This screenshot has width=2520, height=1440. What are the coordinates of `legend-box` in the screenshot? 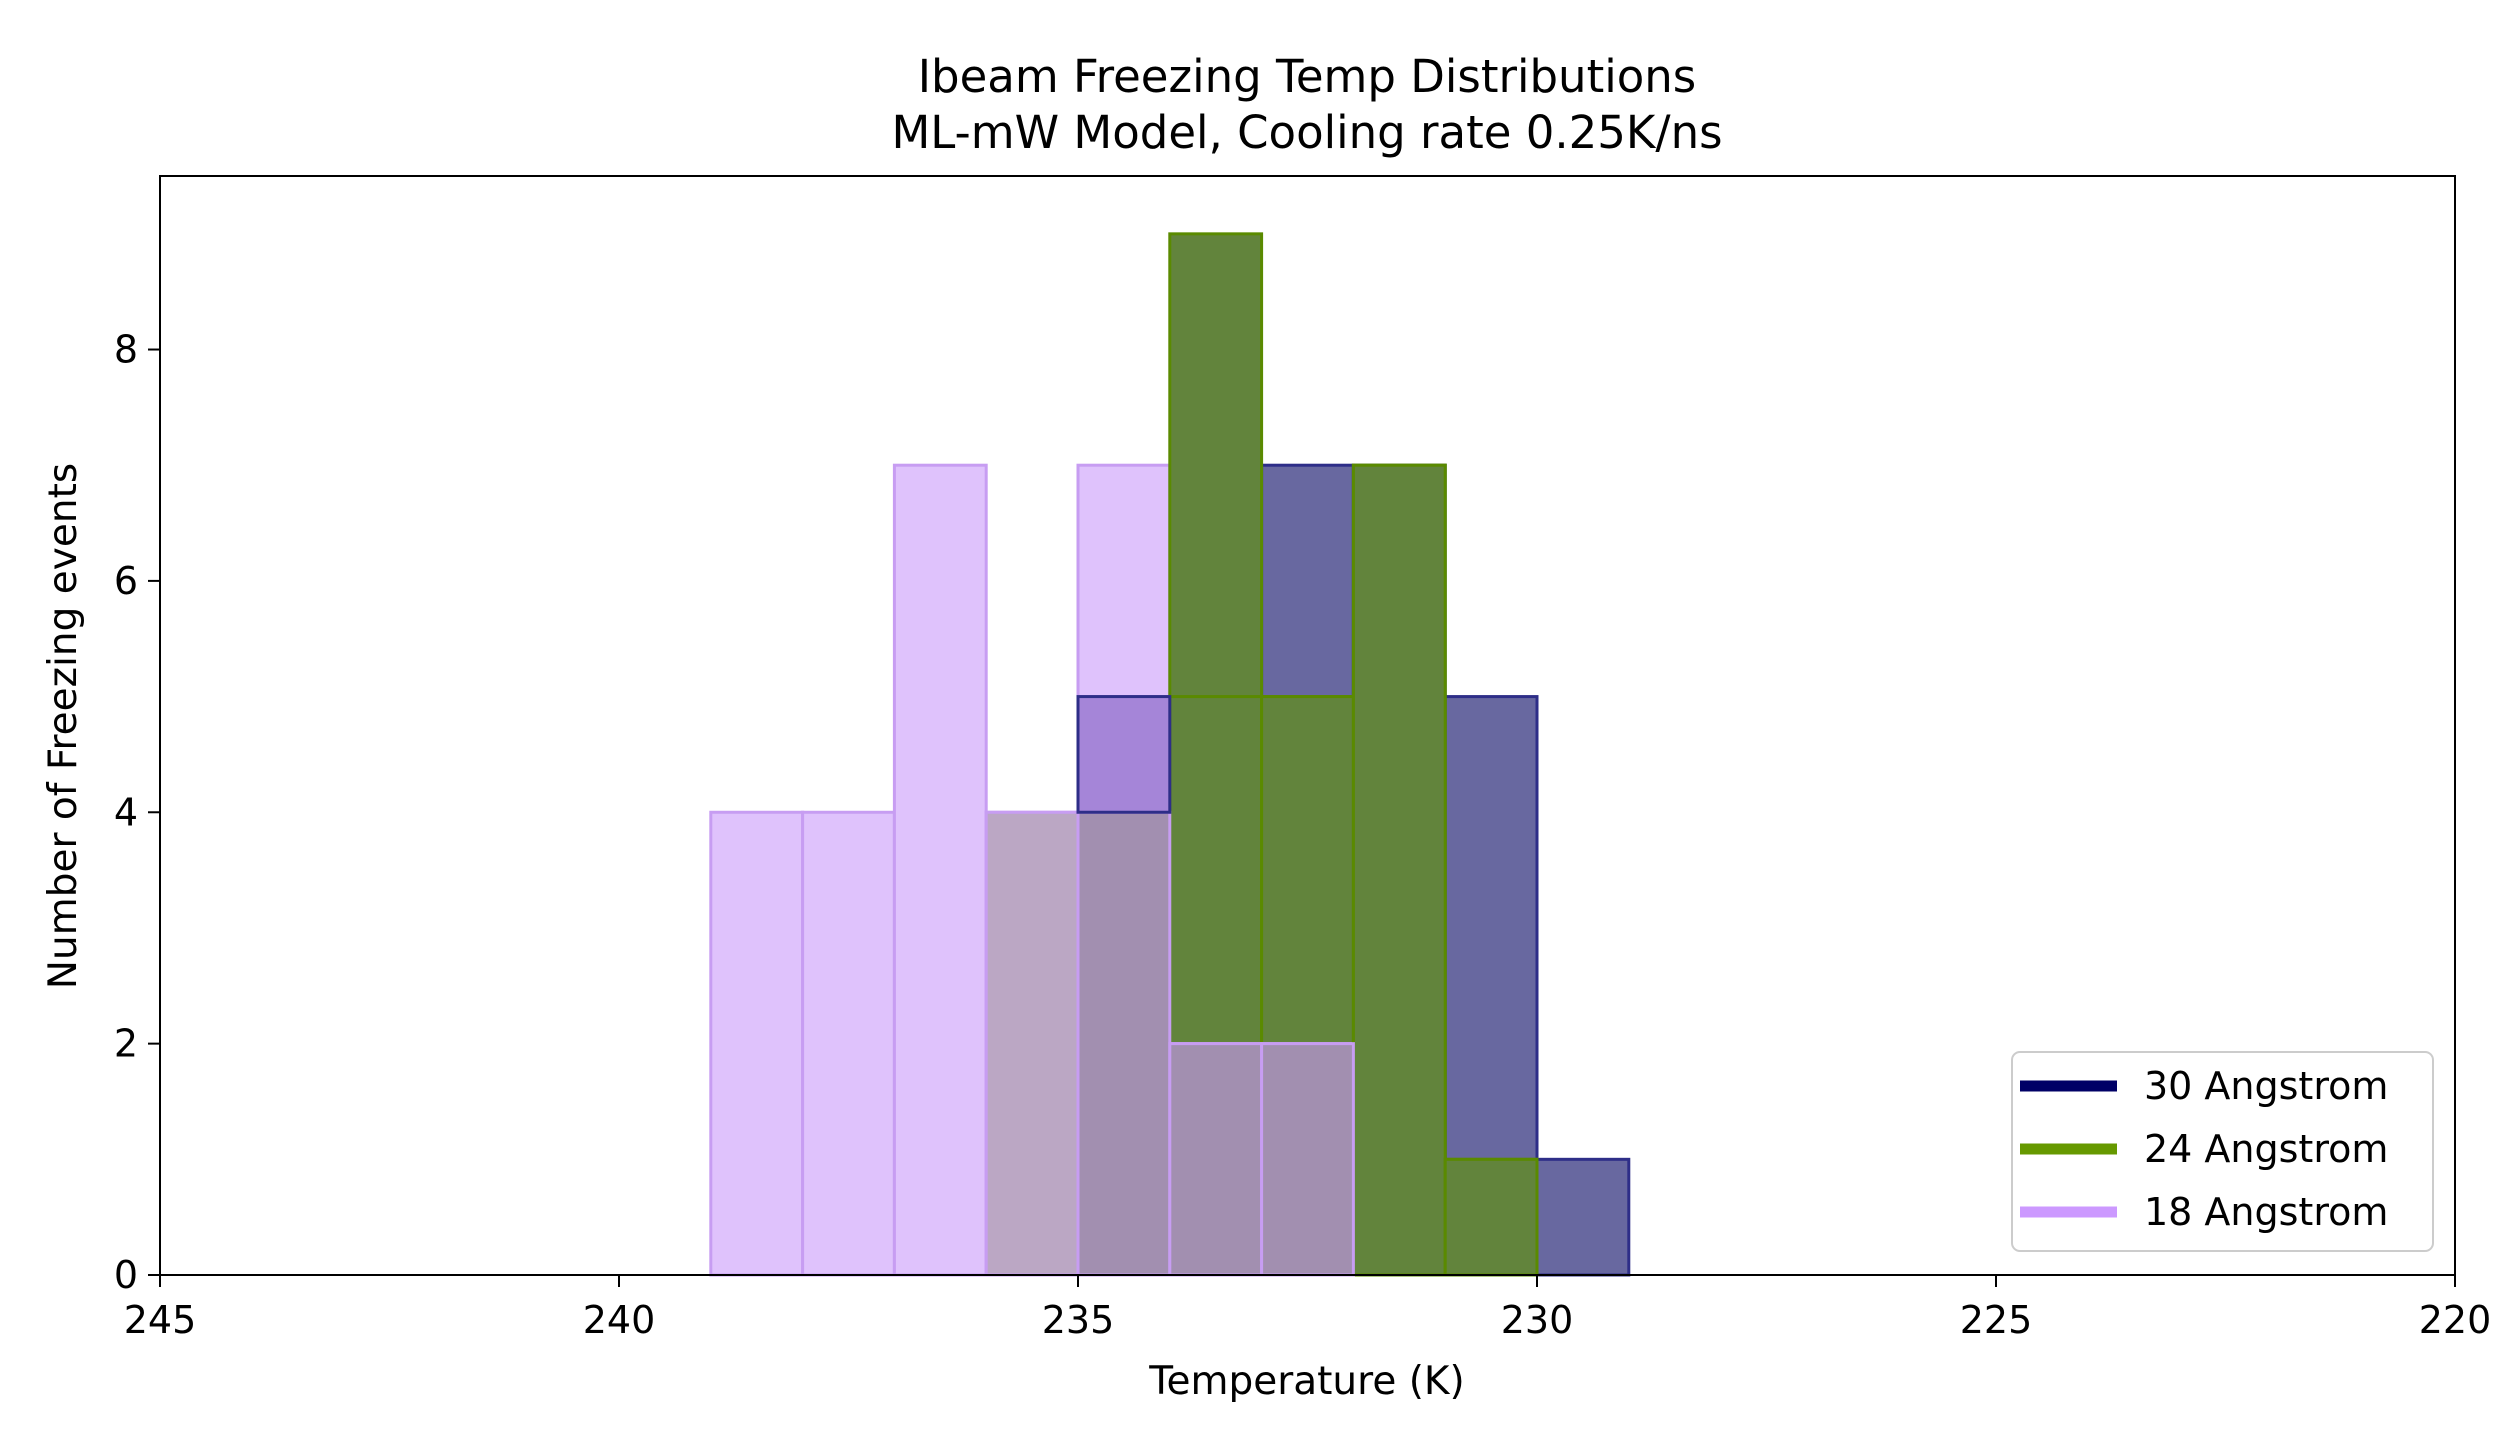 It's located at (2222, 1151).